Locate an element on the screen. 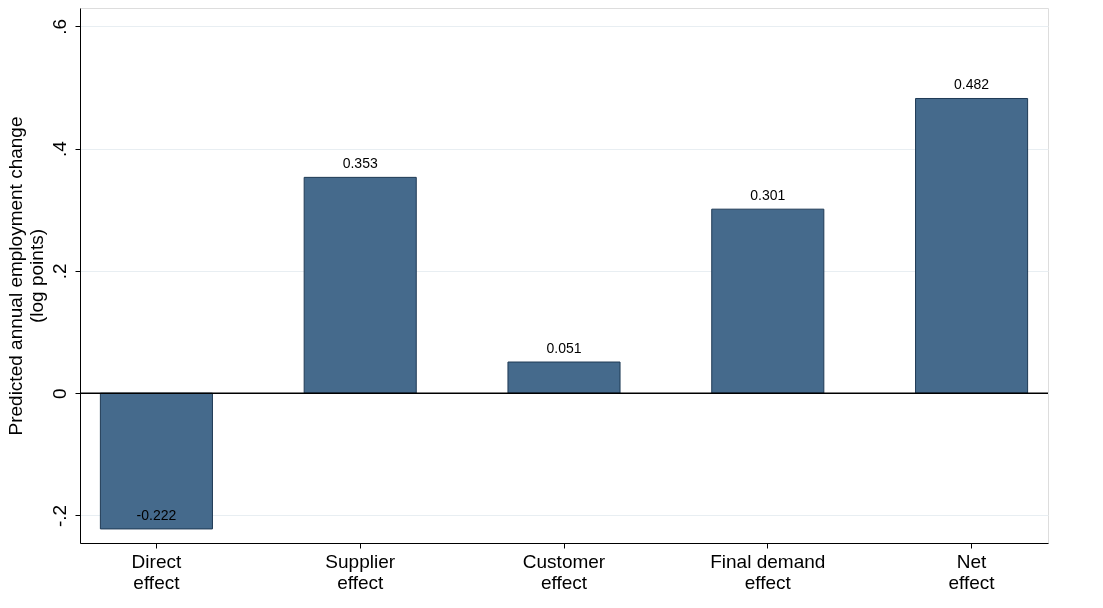 This screenshot has width=1103, height=608. y-tick-label: .2 is located at coordinates (59, 271).